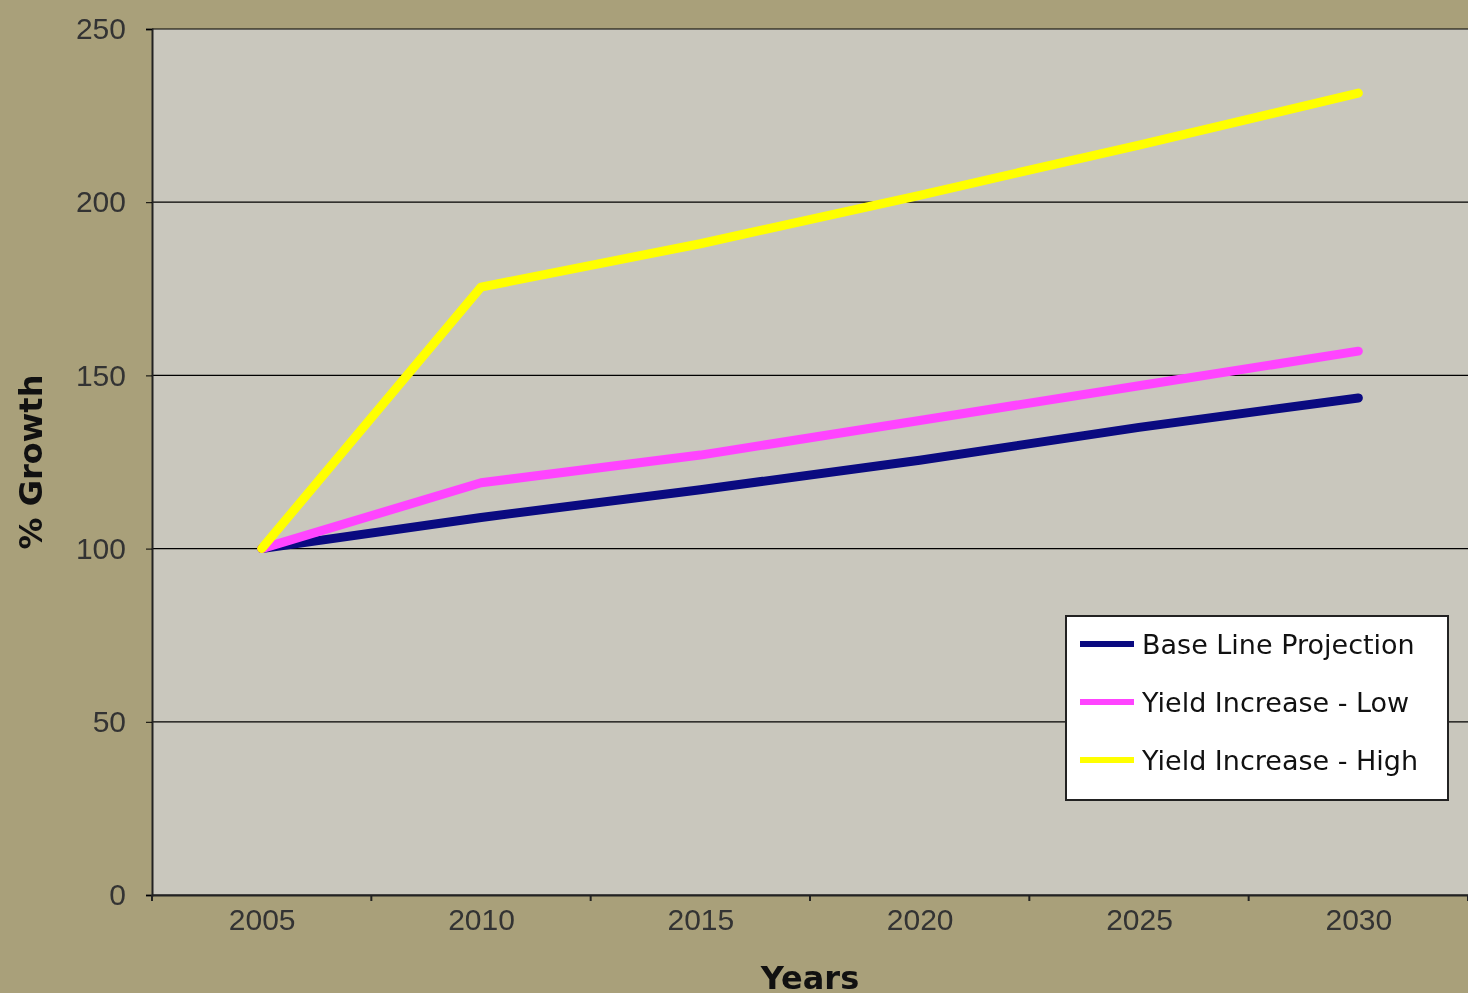 The image size is (1468, 993). I want to click on x-tick-label: 2015, so click(701, 920).